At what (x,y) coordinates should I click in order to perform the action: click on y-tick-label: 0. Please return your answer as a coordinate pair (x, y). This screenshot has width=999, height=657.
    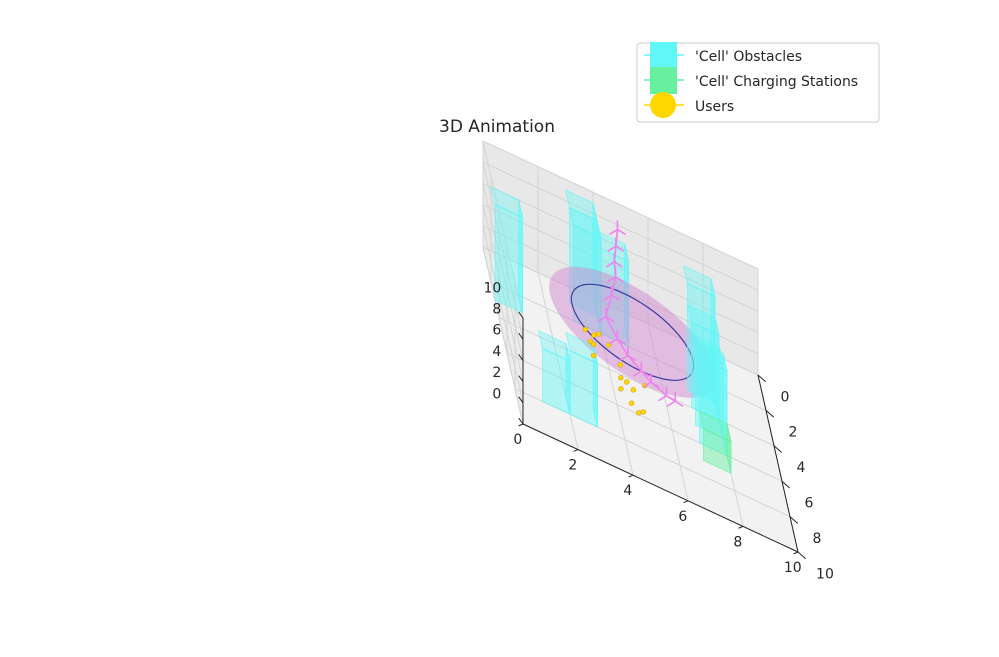
    Looking at the image, I should click on (517, 440).